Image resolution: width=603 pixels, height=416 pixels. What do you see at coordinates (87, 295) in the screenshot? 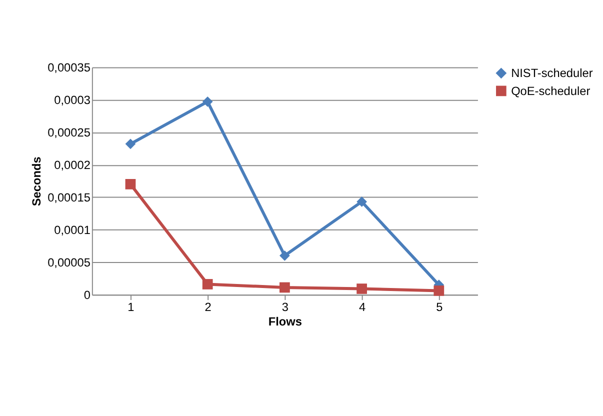
I see `y-tick-label: 0` at bounding box center [87, 295].